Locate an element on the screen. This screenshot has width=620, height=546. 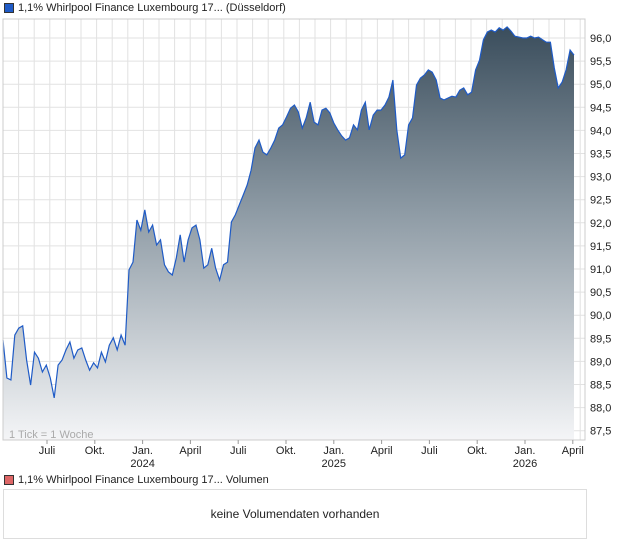
y-tick-label: 93,0 is located at coordinates (600, 178).